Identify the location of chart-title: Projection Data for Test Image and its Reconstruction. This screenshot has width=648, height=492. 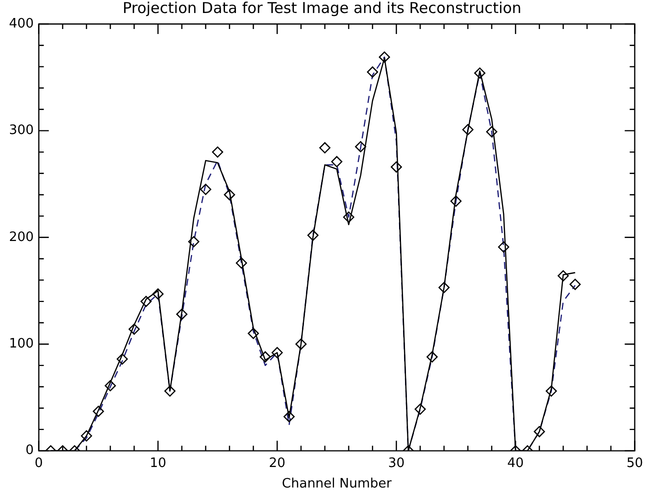
(322, 8).